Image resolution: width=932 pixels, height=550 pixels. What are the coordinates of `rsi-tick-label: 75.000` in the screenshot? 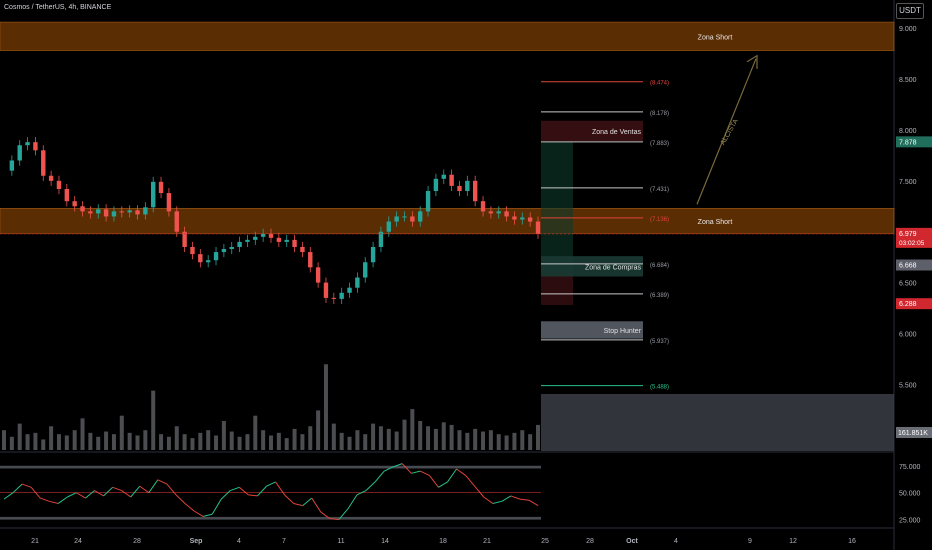 It's located at (910, 467).